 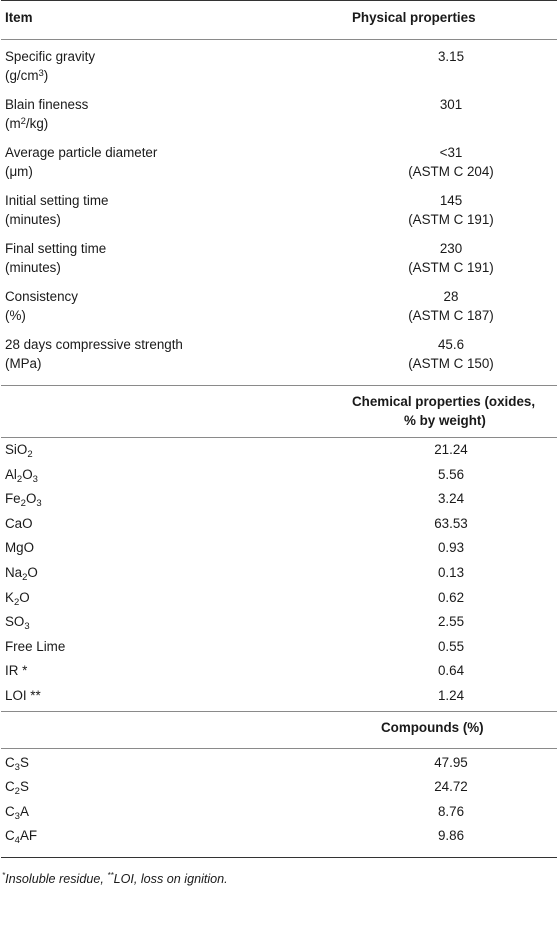 I want to click on oxide-name: Fe2O3, so click(x=173, y=501).